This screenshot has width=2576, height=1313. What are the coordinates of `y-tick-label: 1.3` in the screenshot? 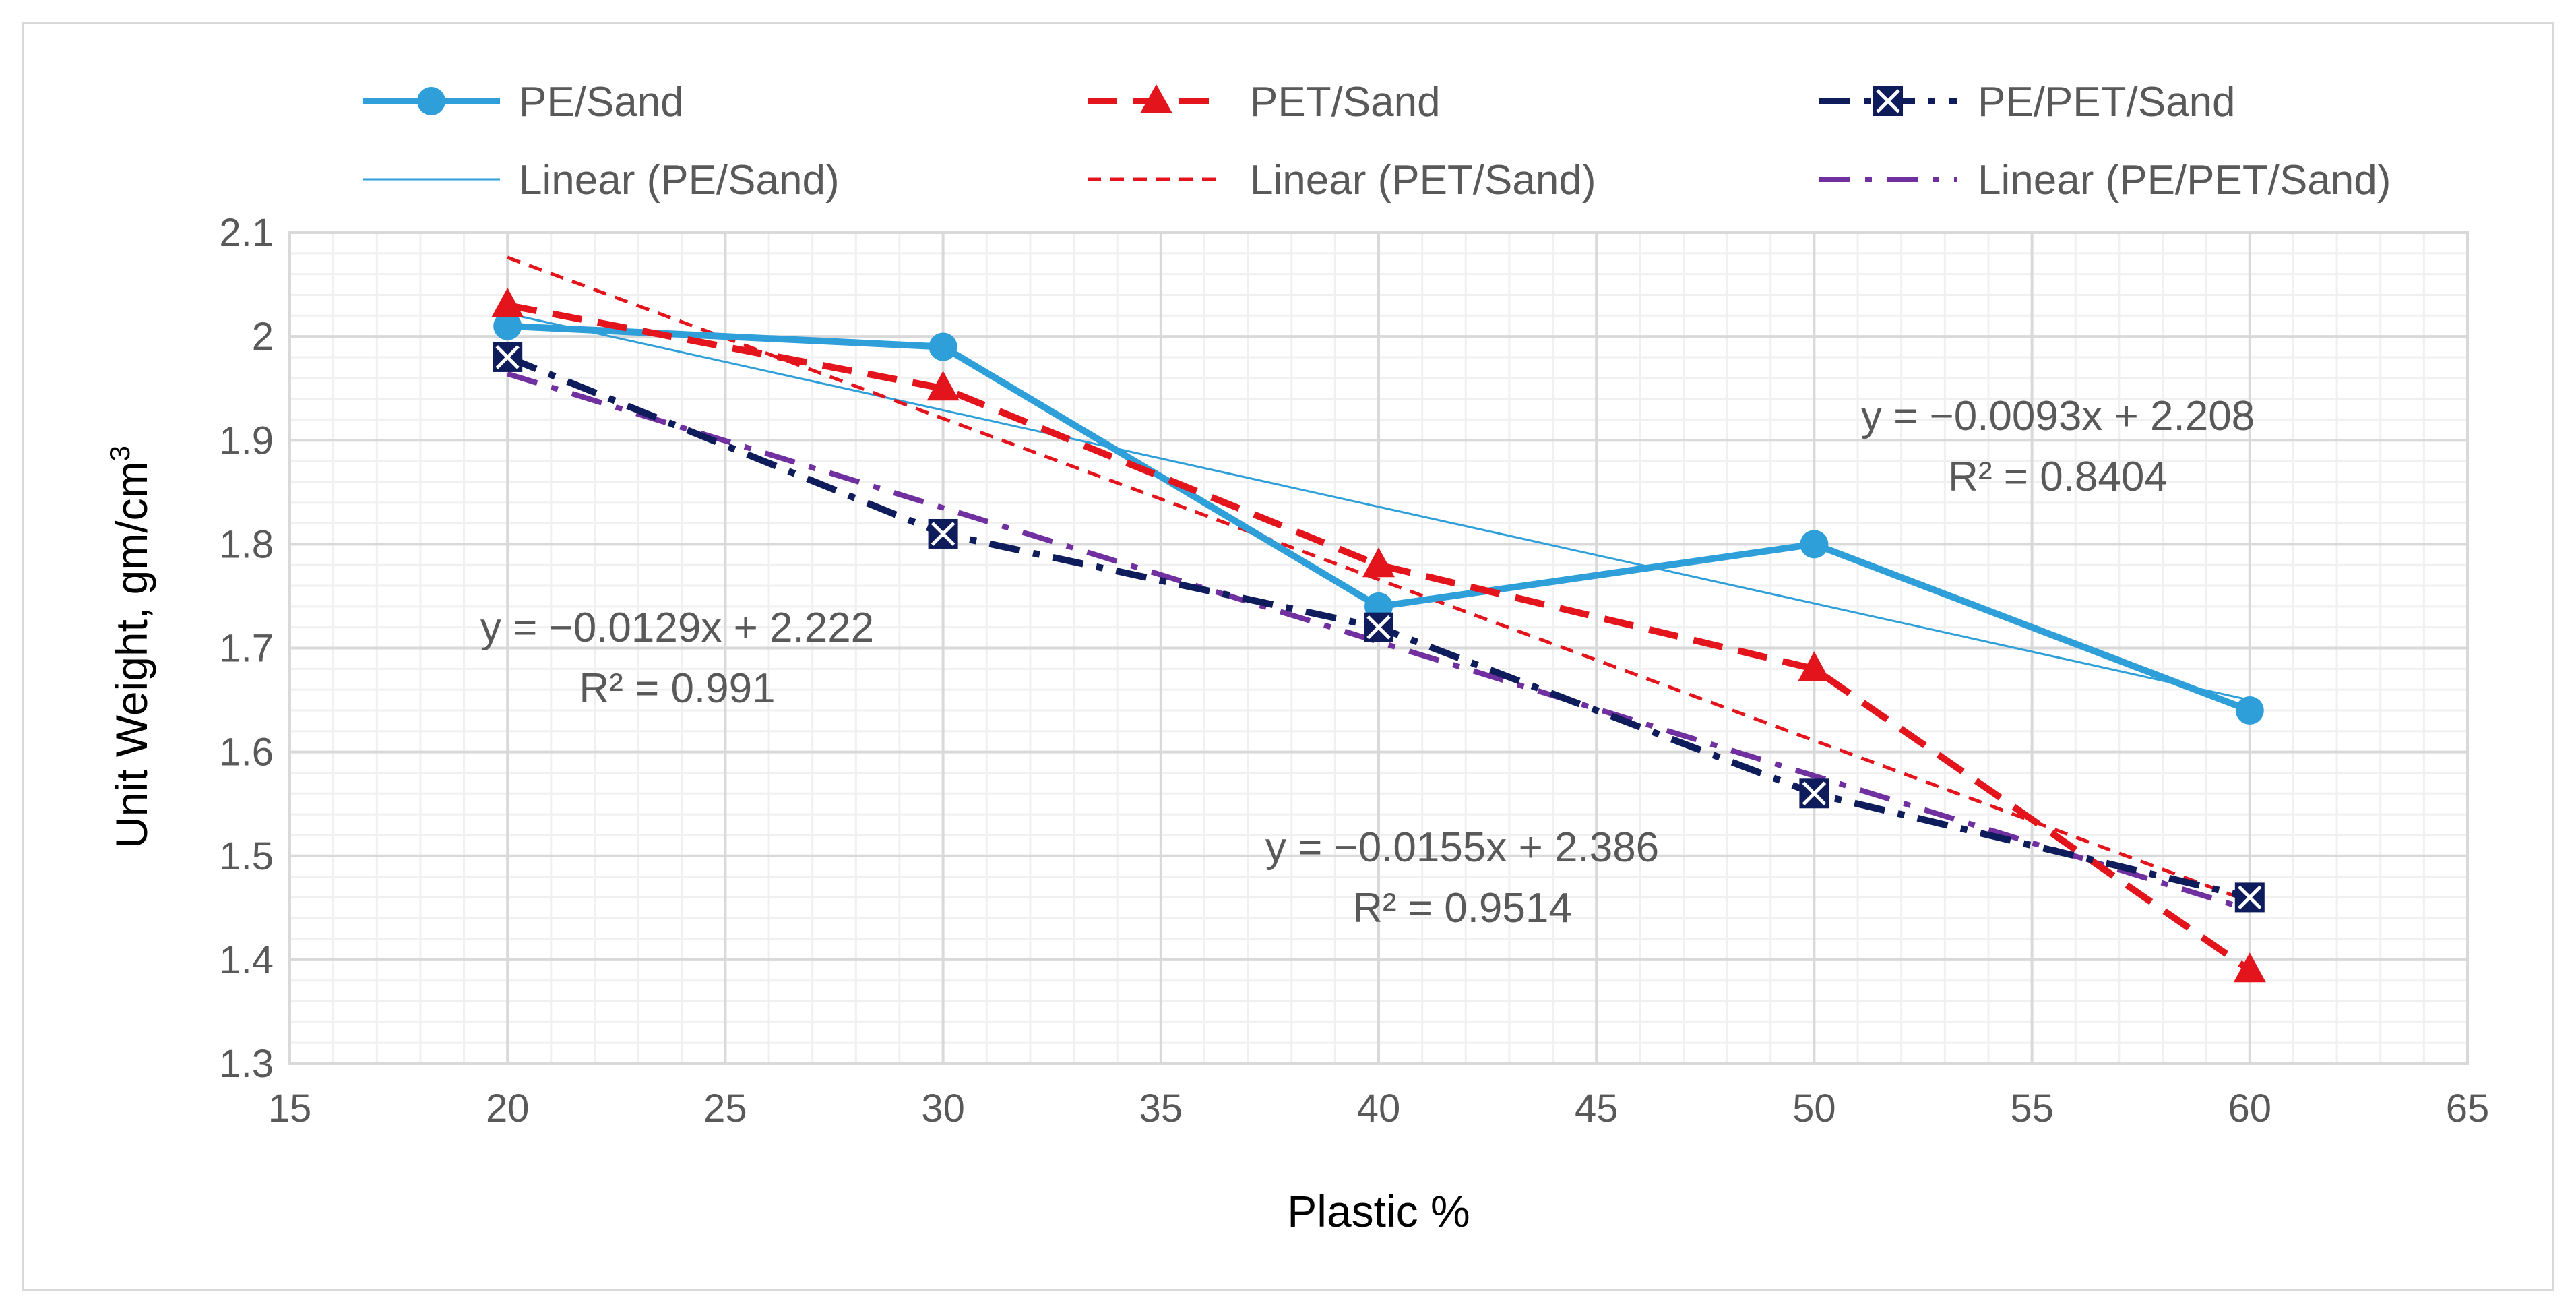 It's located at (246, 1064).